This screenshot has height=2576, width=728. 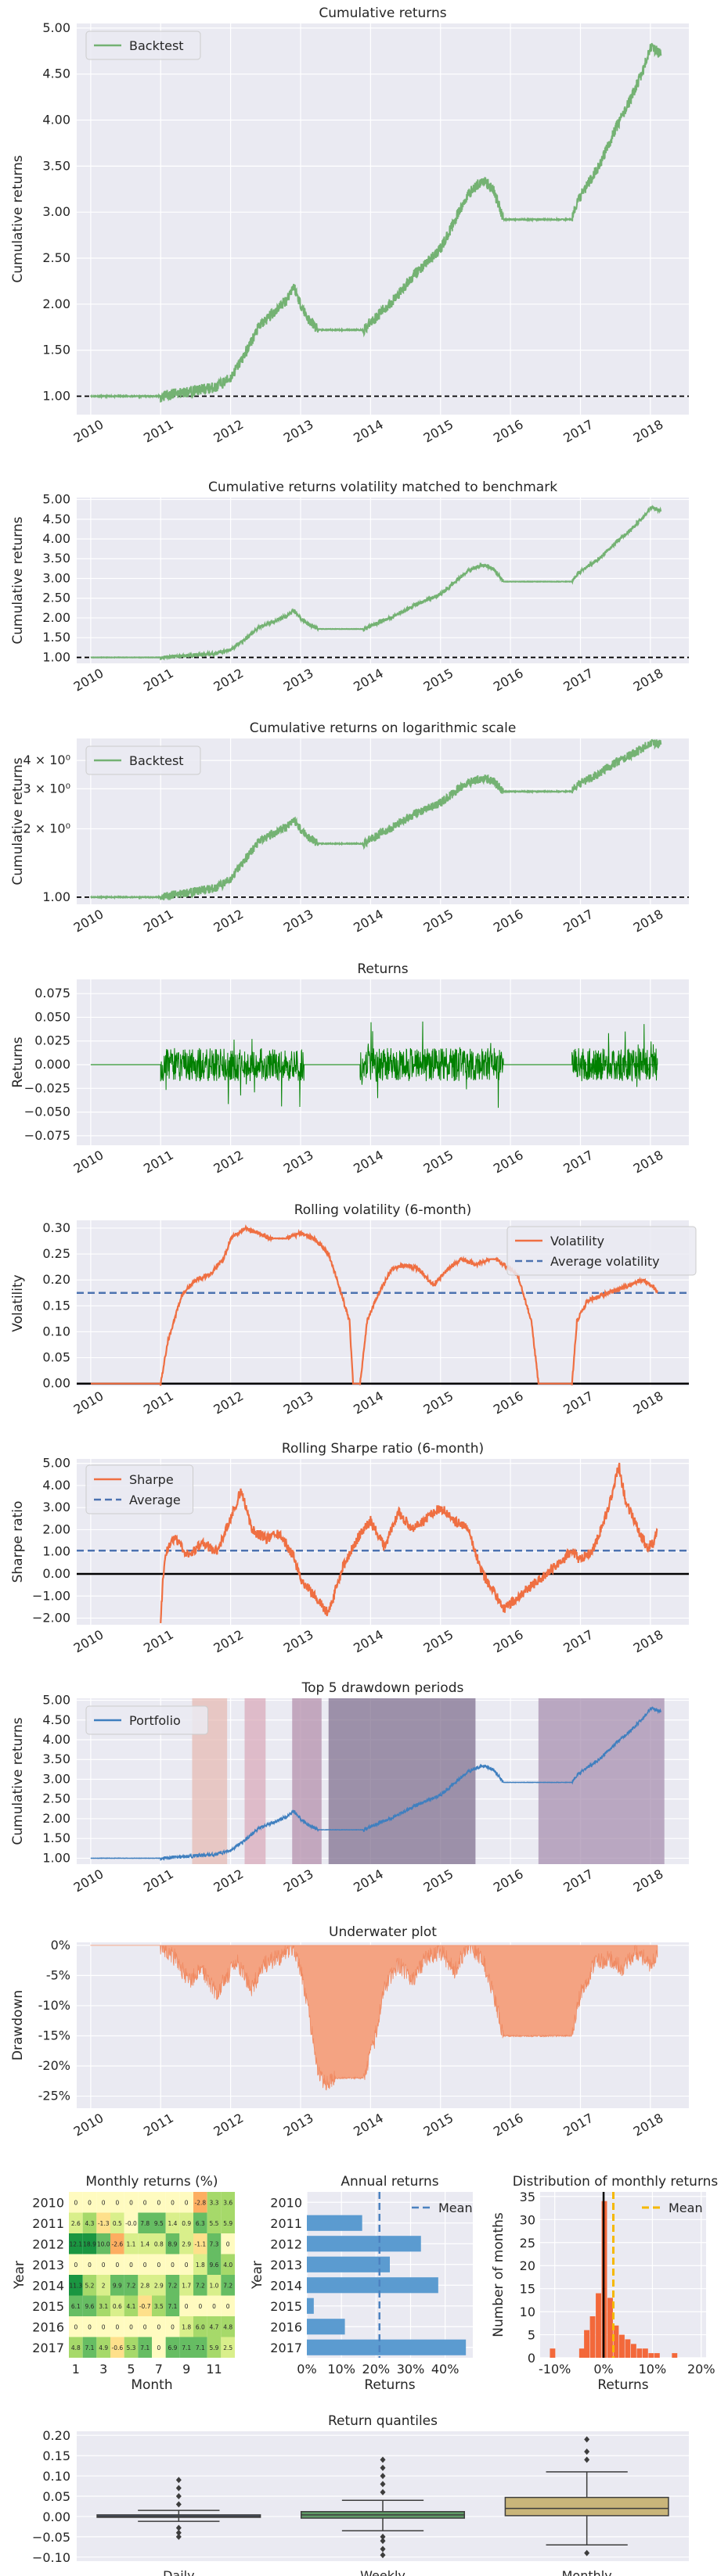 I want to click on y-tick-label: −2.00, so click(x=51, y=1618).